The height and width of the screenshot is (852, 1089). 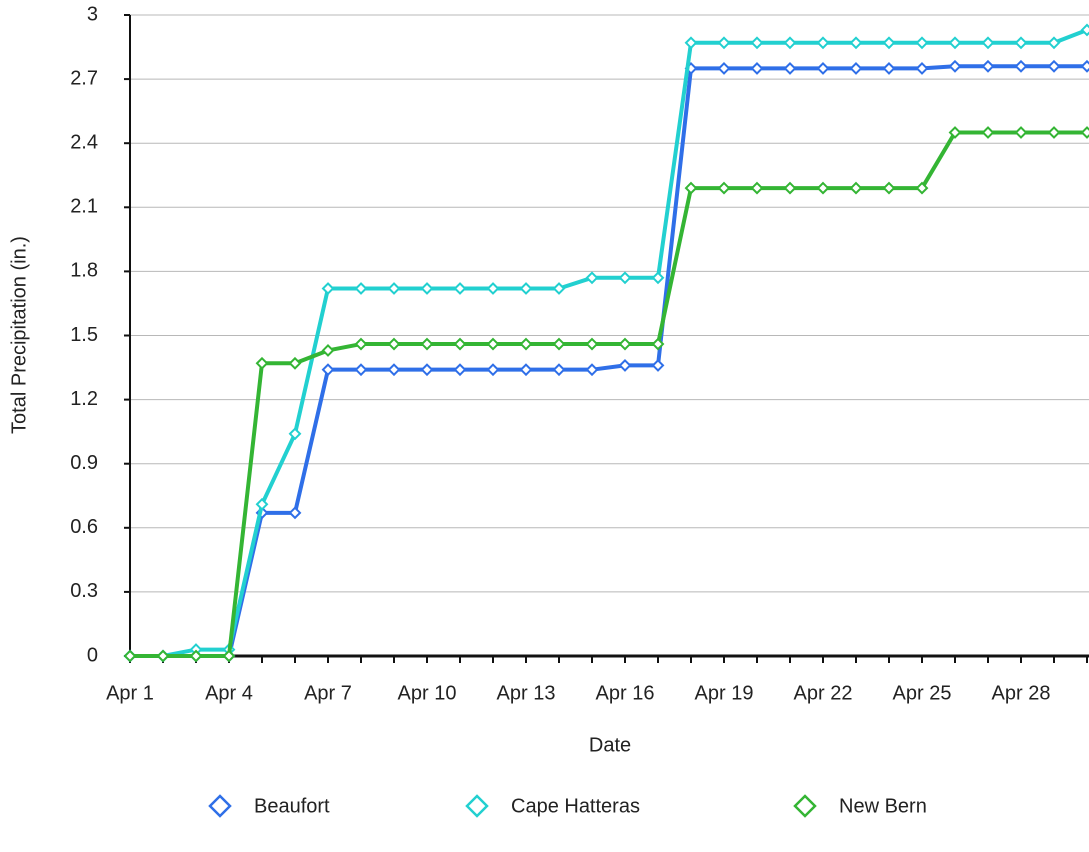 I want to click on x-axis-label: Date, so click(x=610, y=745).